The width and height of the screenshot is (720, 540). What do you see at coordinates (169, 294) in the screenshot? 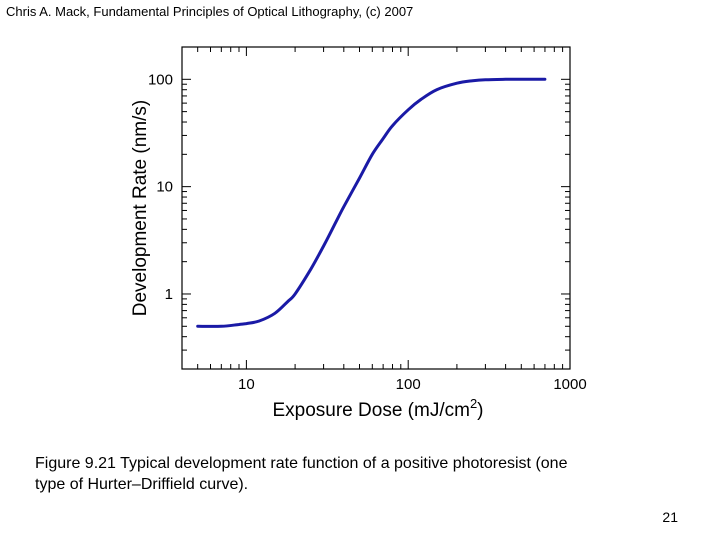
I see `y-tick-label: 1` at bounding box center [169, 294].